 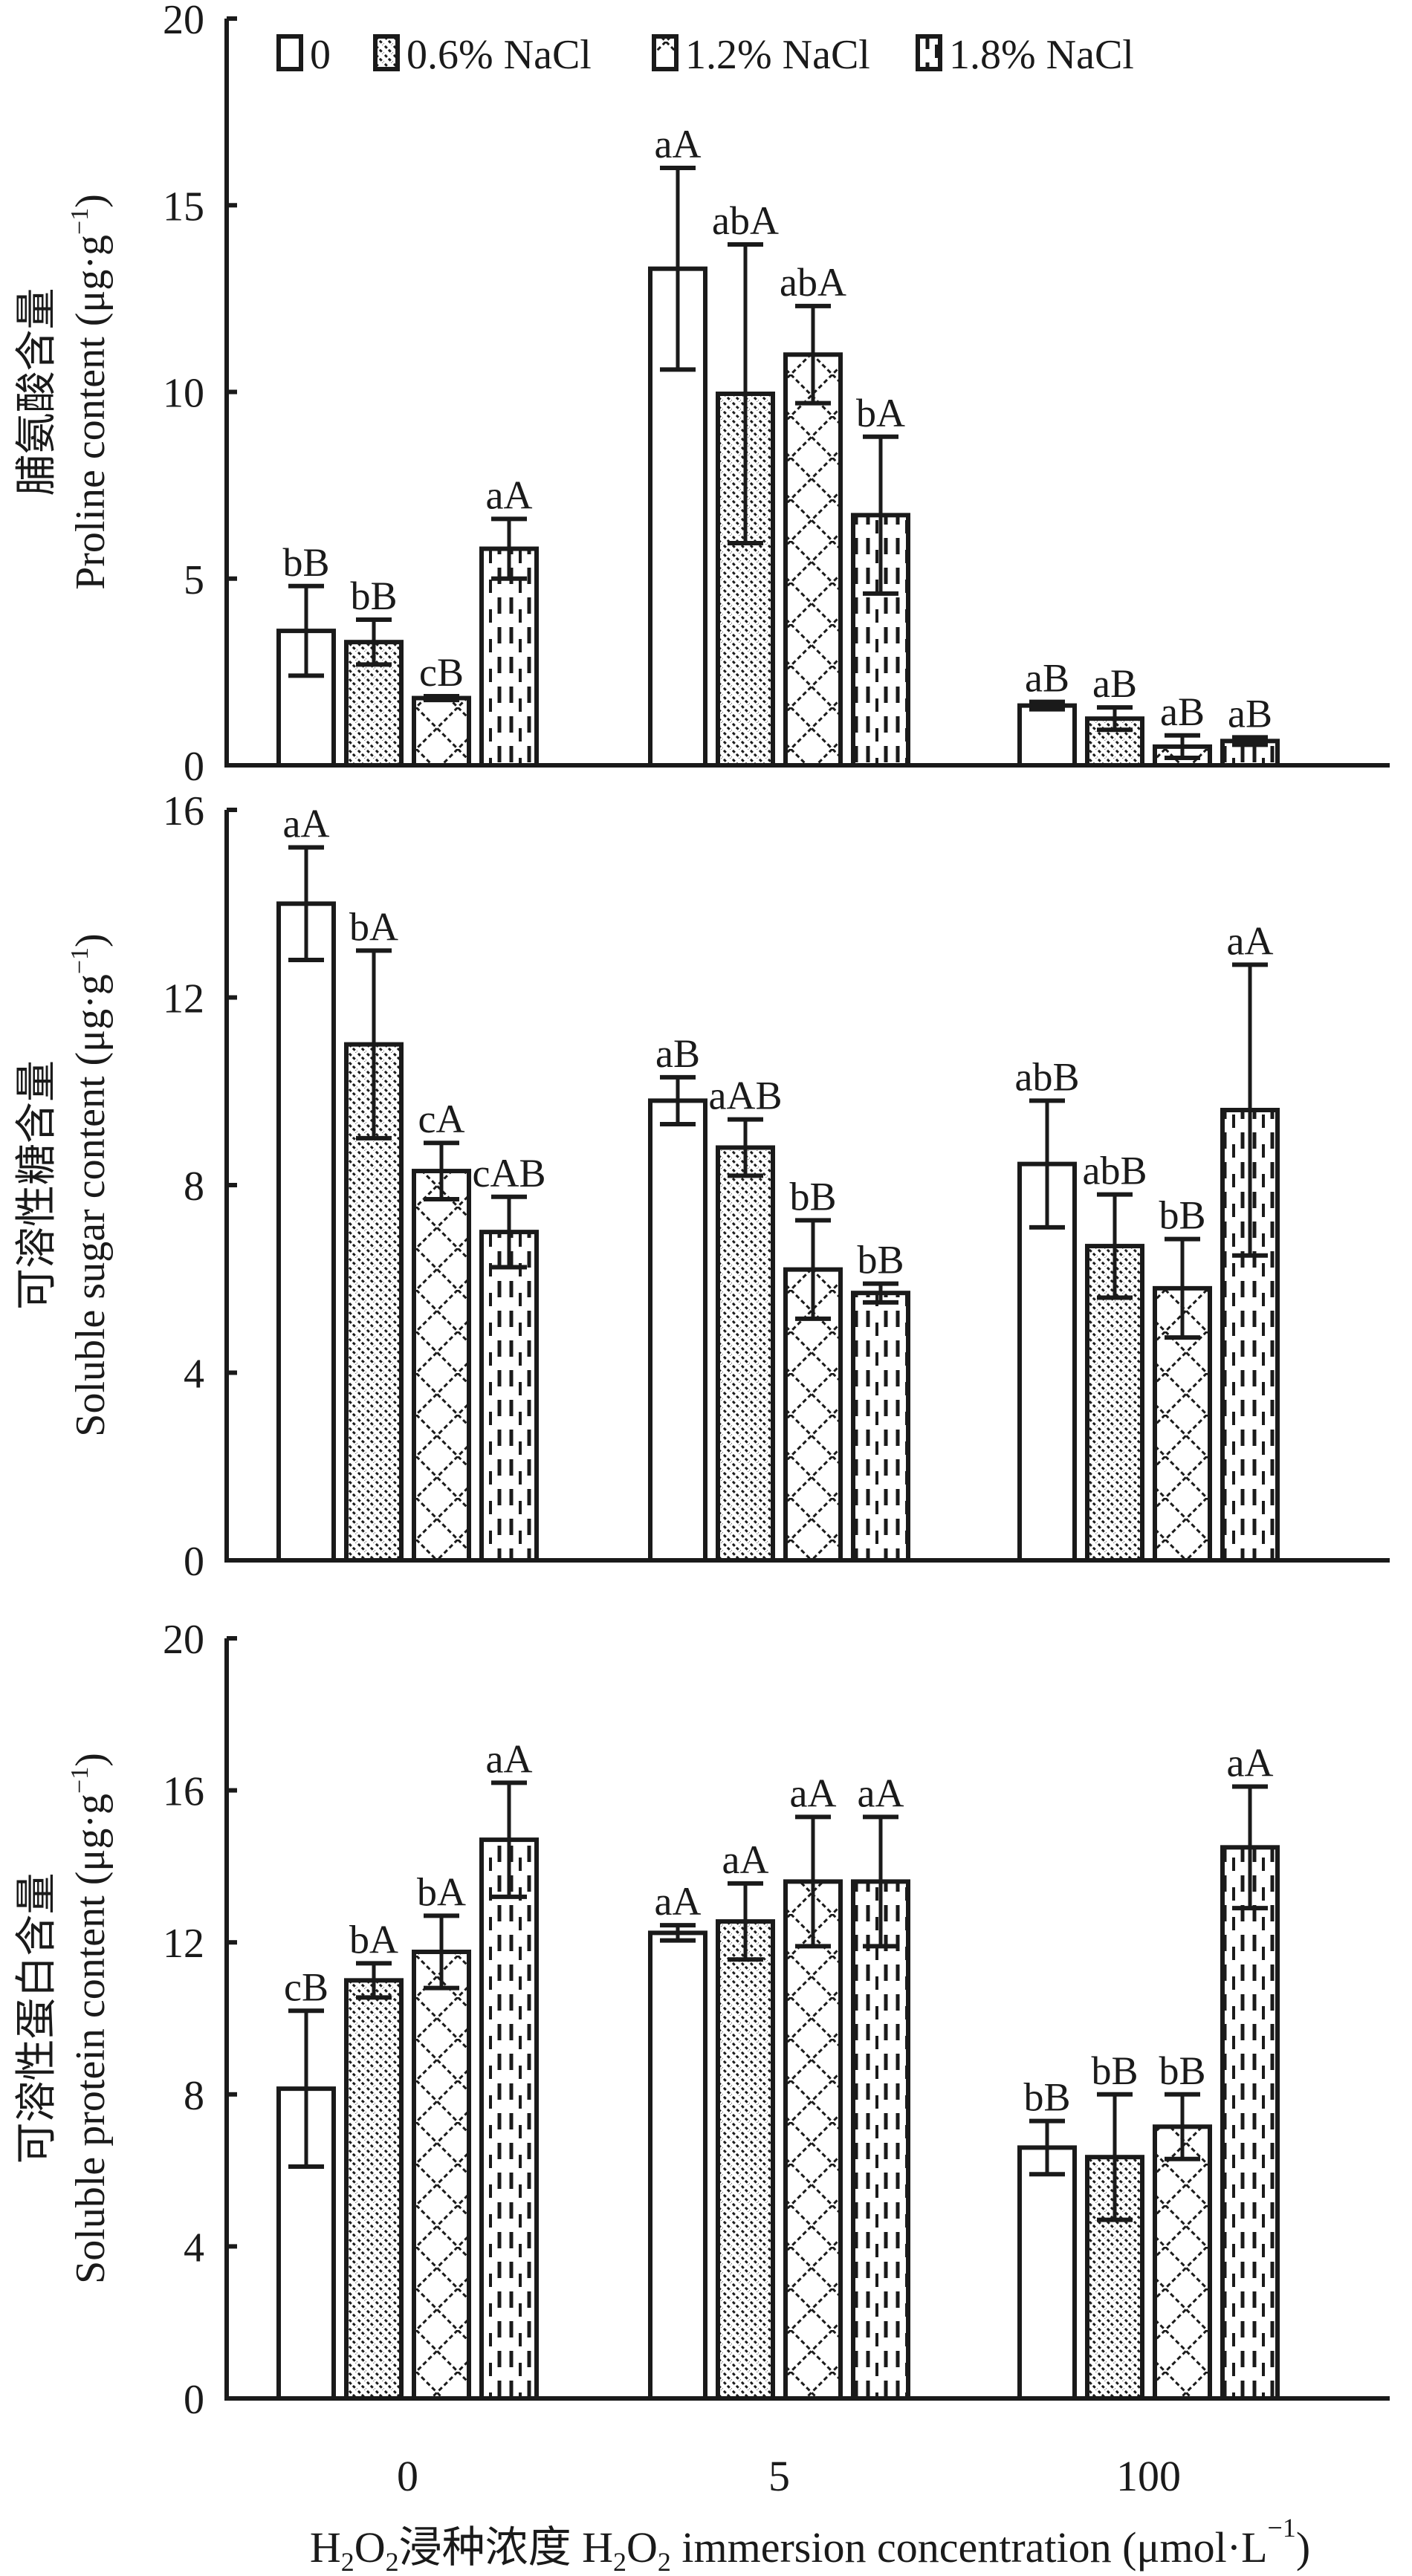 I want to click on y-axis-title-cn: 可溶性糖含量, so click(x=37, y=1185).